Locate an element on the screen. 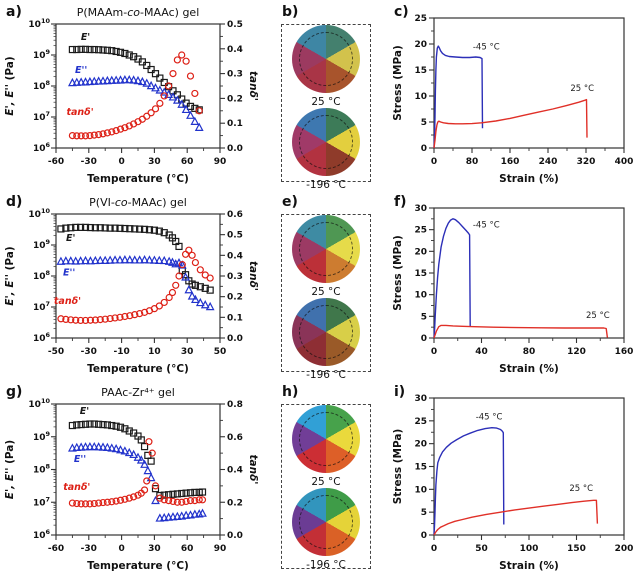 This screenshot has height=577, width=640. svg-text: -30 is located at coordinates (89, 162).